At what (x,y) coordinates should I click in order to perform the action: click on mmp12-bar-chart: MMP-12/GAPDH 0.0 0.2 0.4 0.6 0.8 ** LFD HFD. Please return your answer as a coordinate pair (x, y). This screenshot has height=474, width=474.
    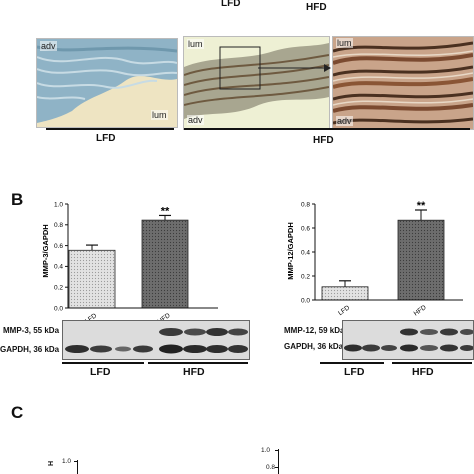
    Looking at the image, I should click on (374, 259).